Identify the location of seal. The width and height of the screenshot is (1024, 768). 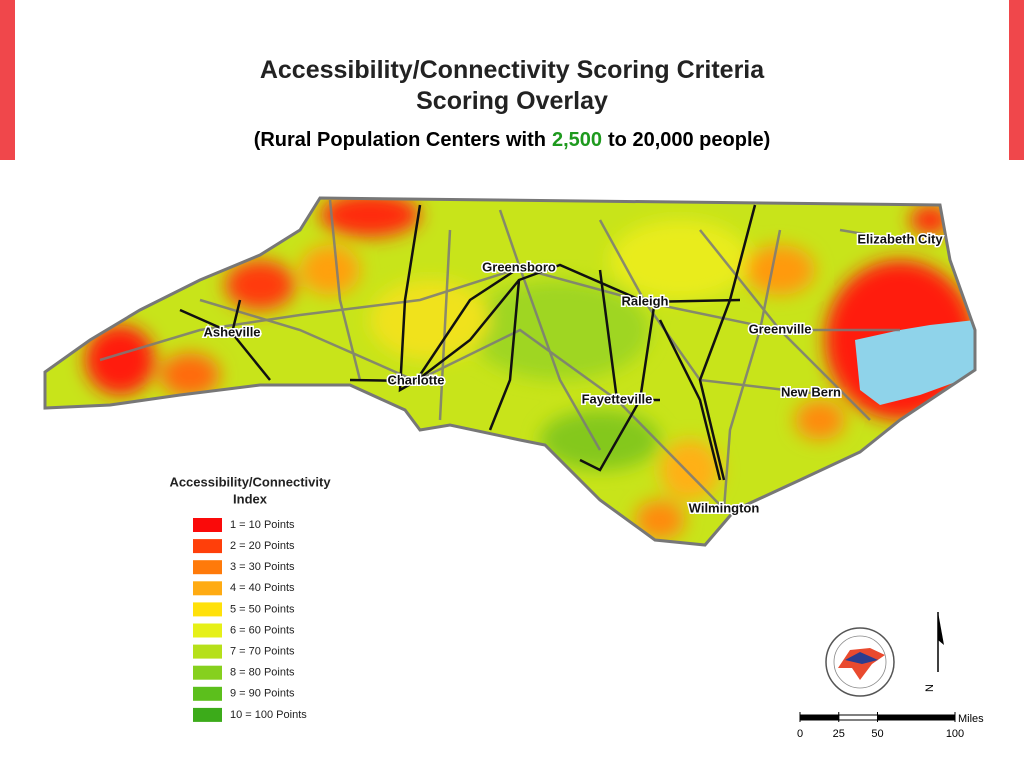
(860, 662).